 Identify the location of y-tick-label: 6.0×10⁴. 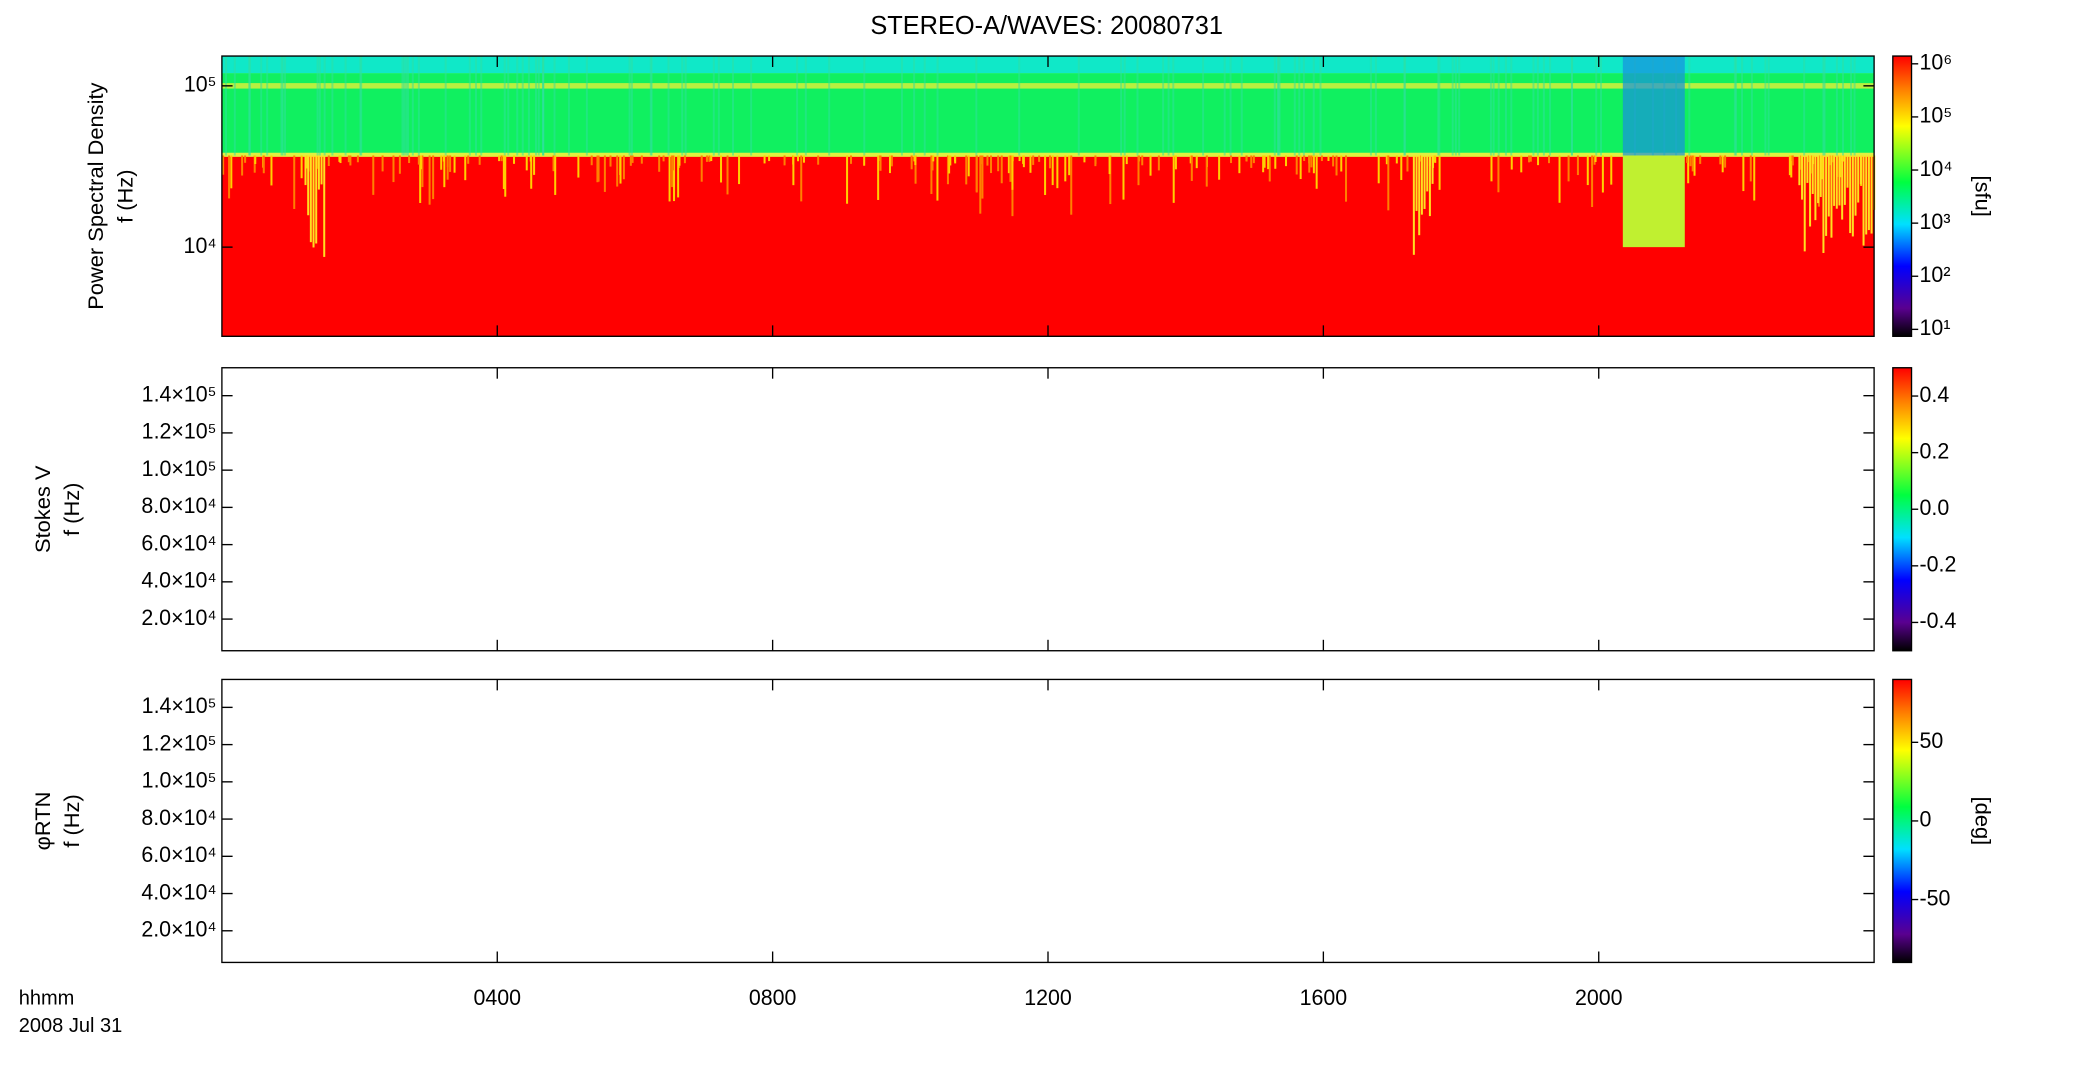
(178, 854).